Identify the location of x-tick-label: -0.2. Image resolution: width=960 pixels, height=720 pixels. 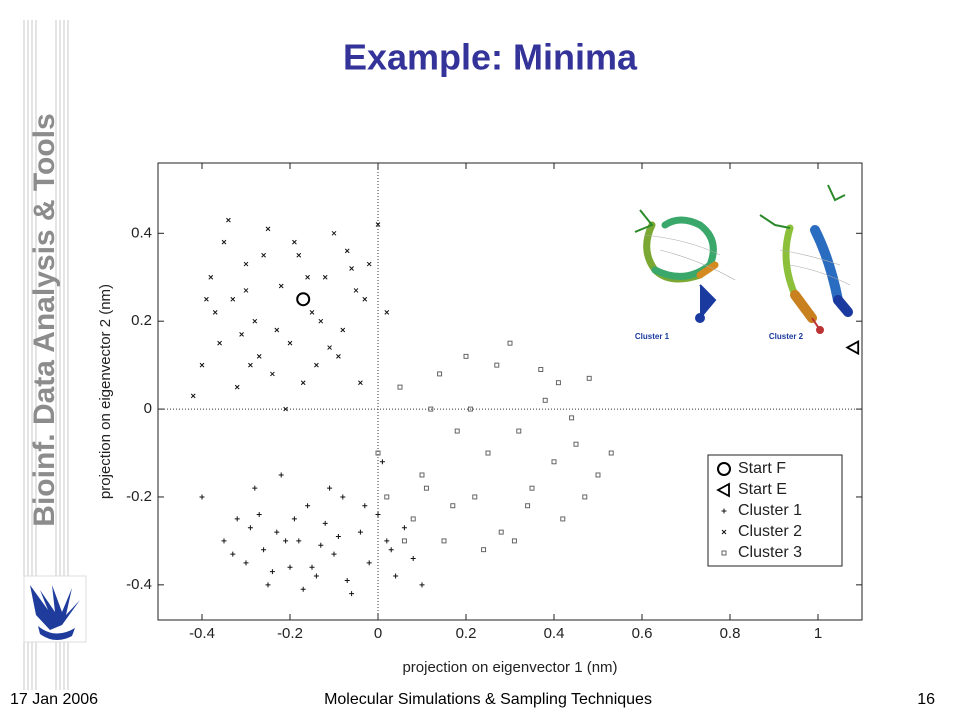
(290, 633).